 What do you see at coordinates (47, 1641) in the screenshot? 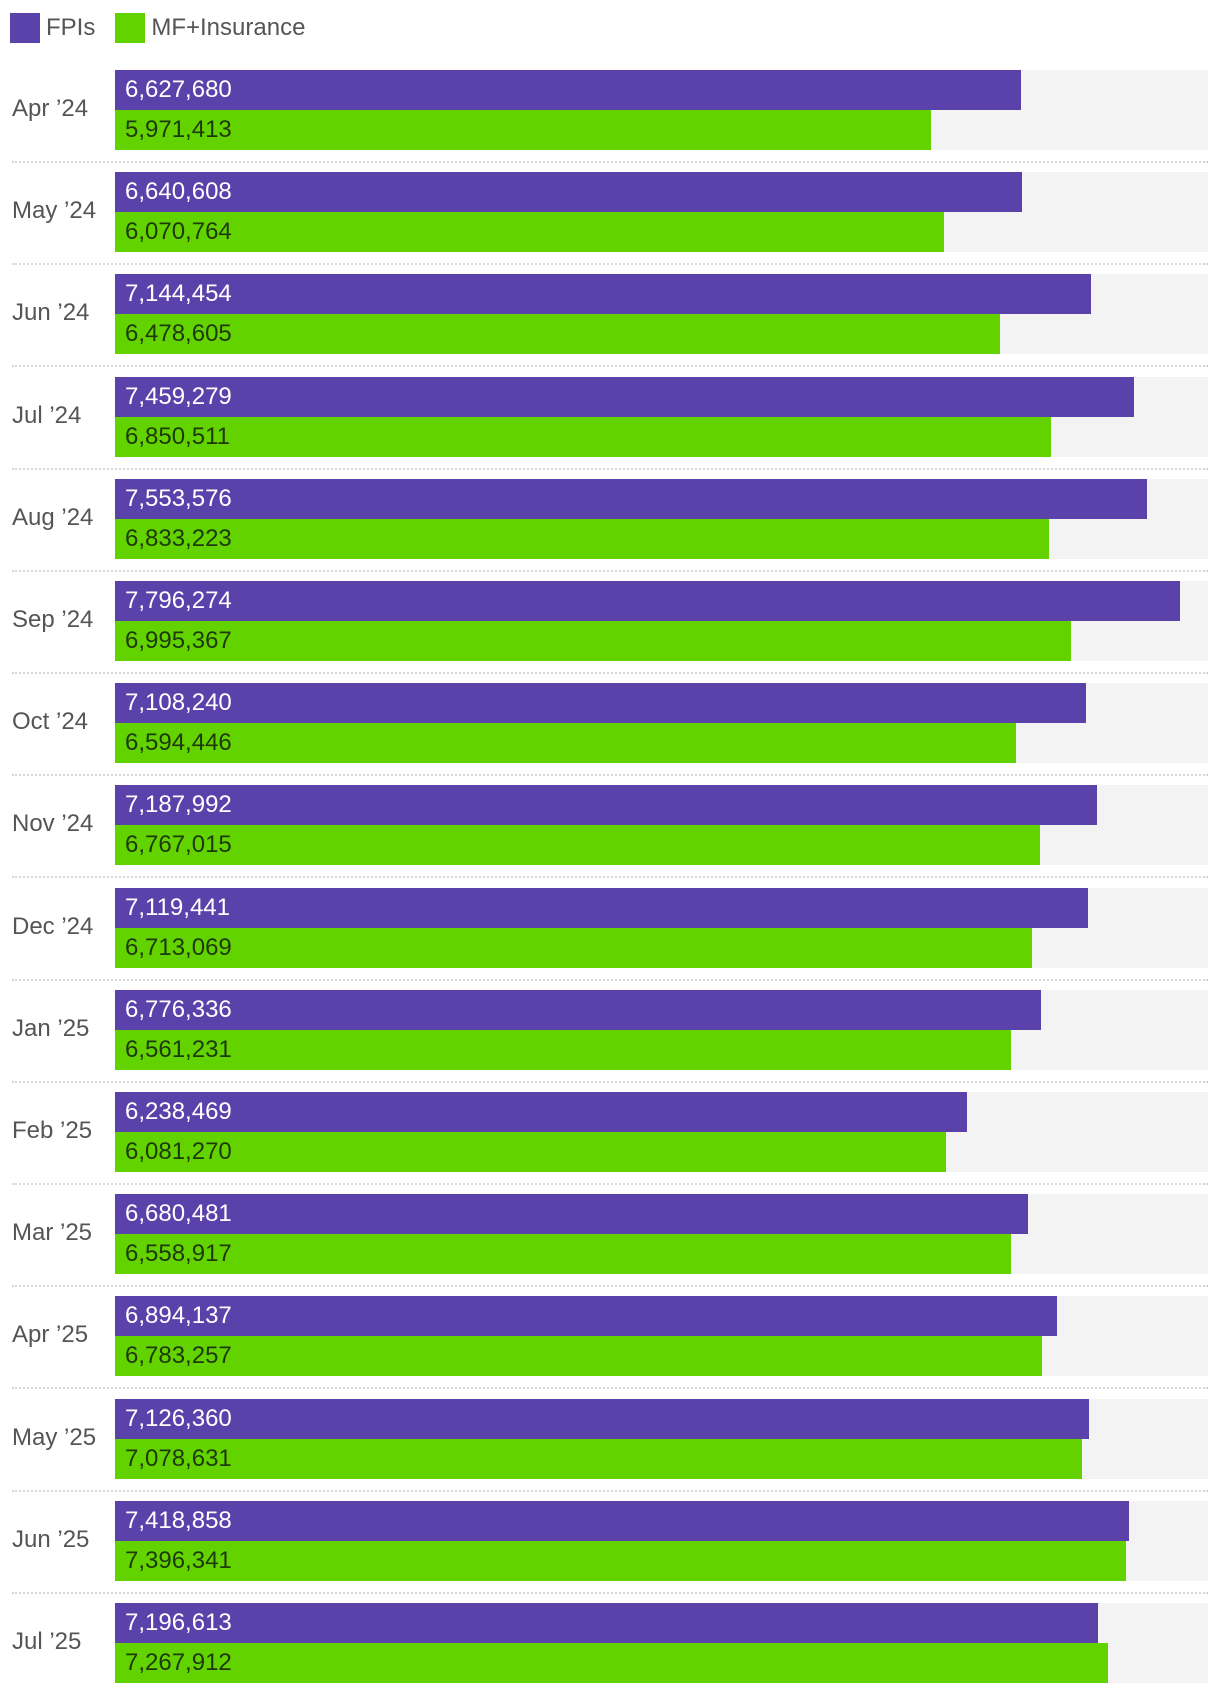
I see `category-label: Jul ’25` at bounding box center [47, 1641].